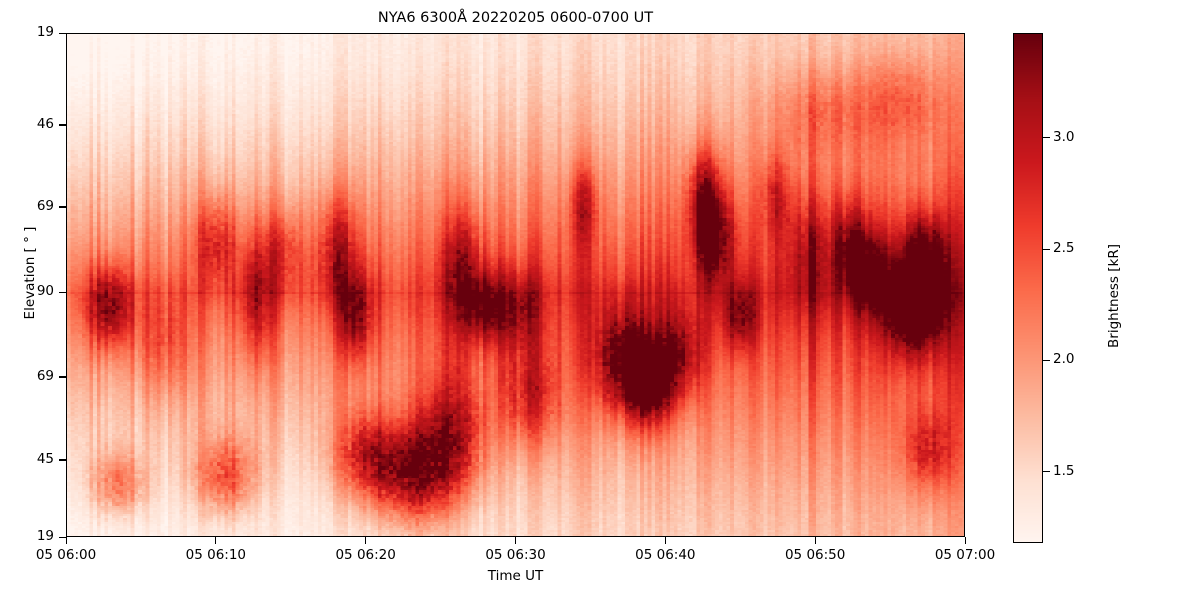  Describe the element at coordinates (1064, 470) in the screenshot. I see `colorbar-tick-label: 1.5` at that location.